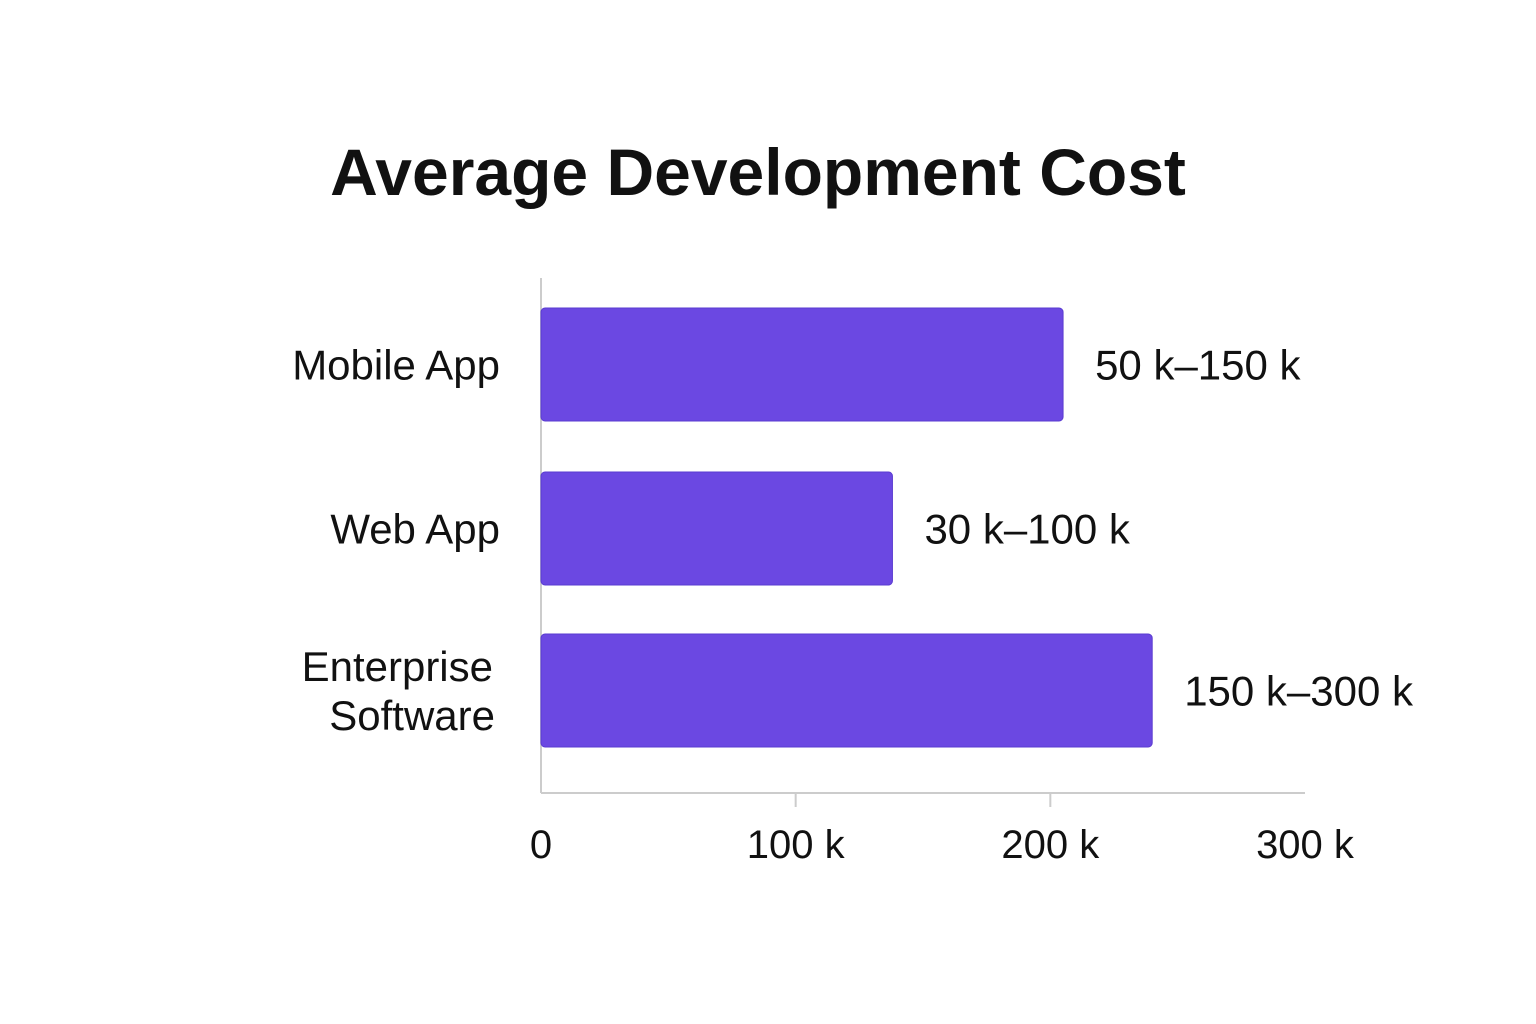  I want to click on category-labels: Mobile App Web App Enterprise Software, so click(396, 541).